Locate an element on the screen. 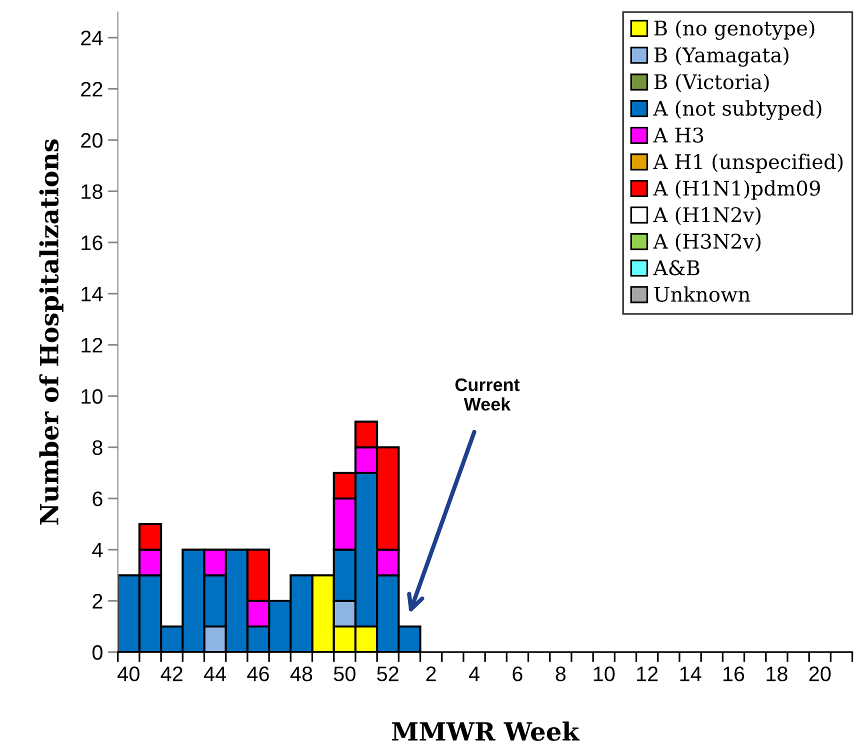 The width and height of the screenshot is (854, 753). x-tick-label: 16 is located at coordinates (733, 674).